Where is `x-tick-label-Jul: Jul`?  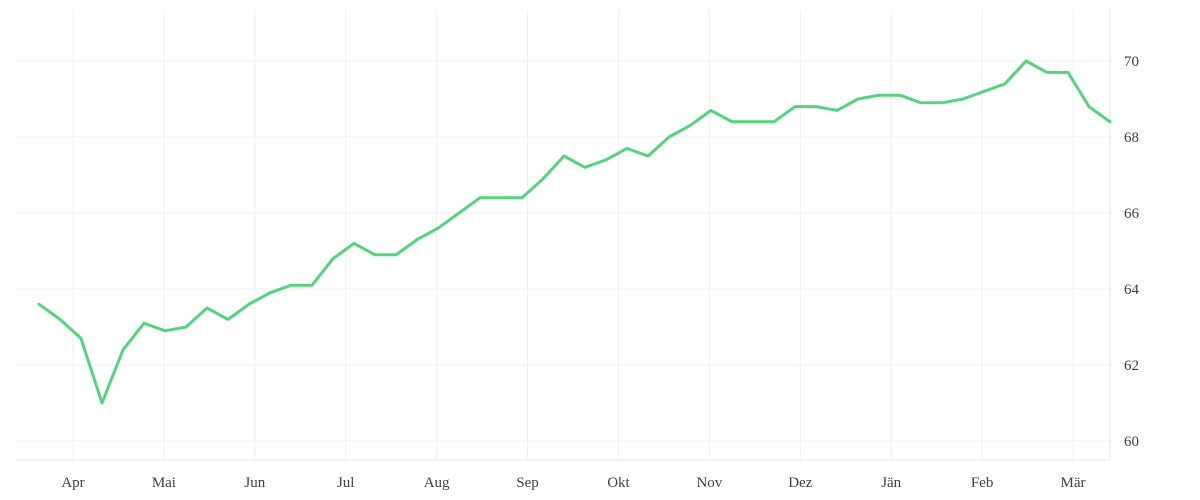 x-tick-label-Jul: Jul is located at coordinates (346, 483).